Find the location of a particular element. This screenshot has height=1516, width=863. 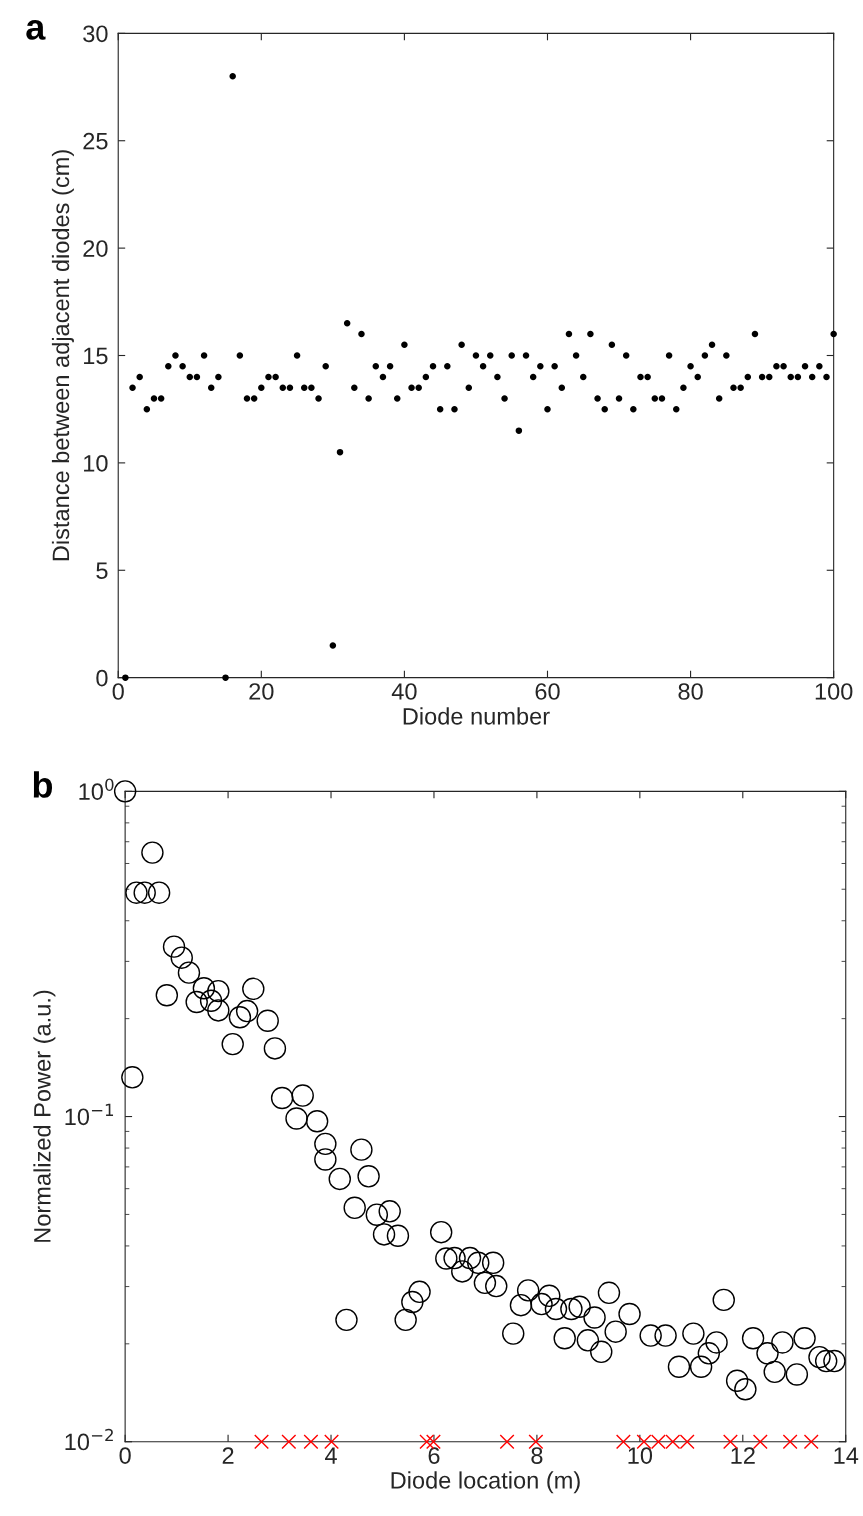

x-tick-label: 2 is located at coordinates (228, 1455).